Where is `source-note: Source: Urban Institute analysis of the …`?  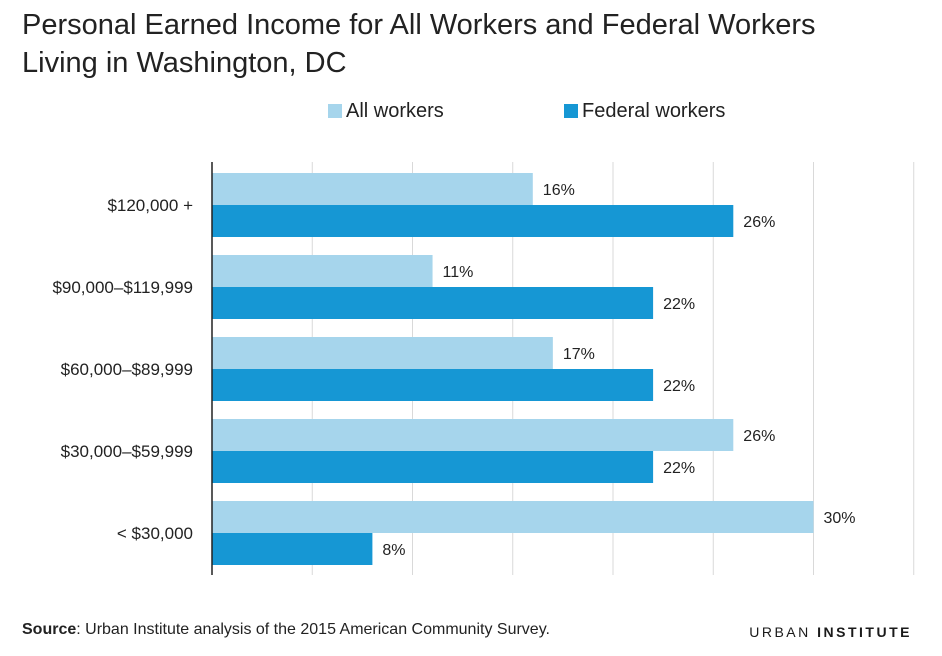
source-note: Source: Urban Institute analysis of the … is located at coordinates (286, 630).